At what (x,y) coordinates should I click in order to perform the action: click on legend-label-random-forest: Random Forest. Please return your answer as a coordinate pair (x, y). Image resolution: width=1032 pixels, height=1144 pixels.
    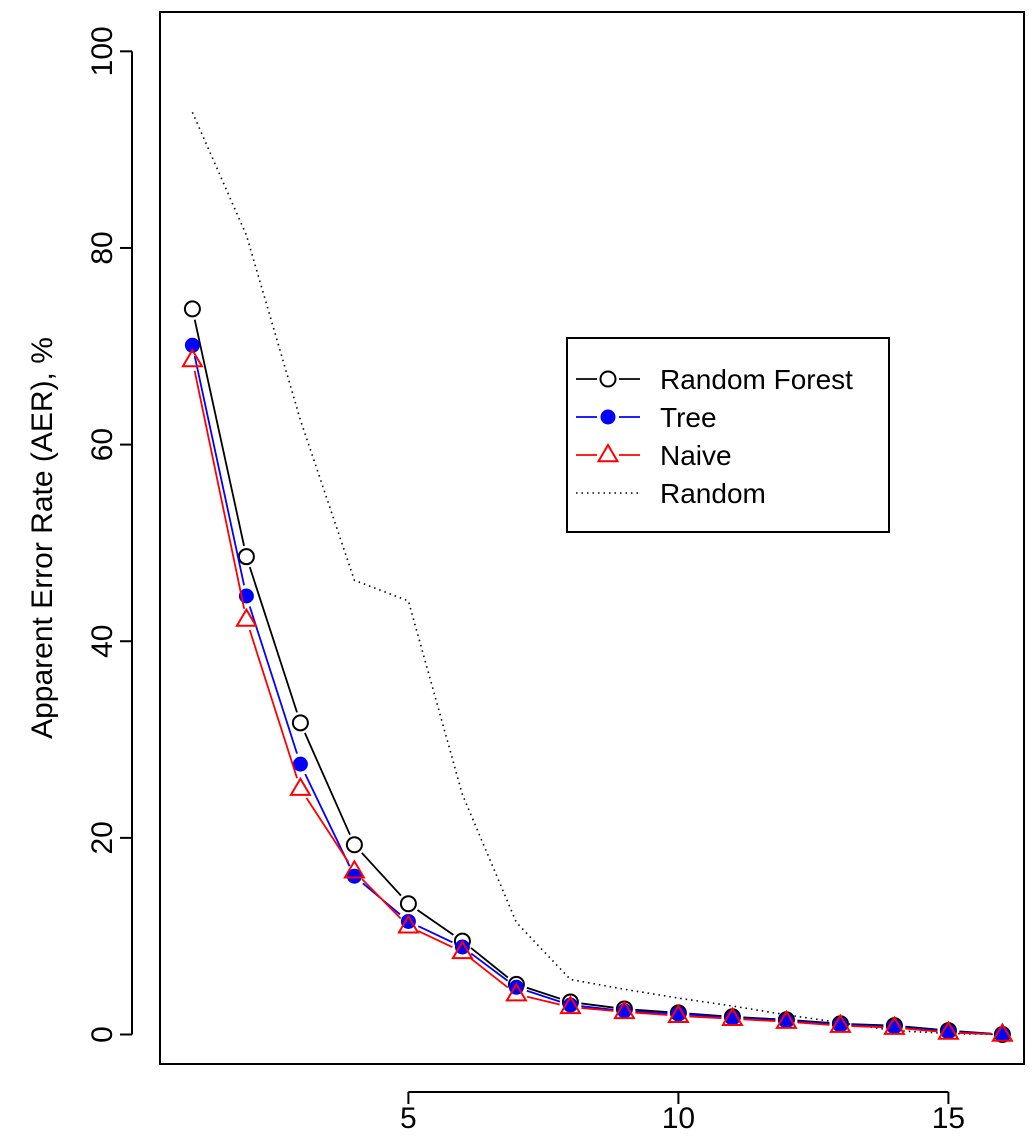
    Looking at the image, I should click on (756, 379).